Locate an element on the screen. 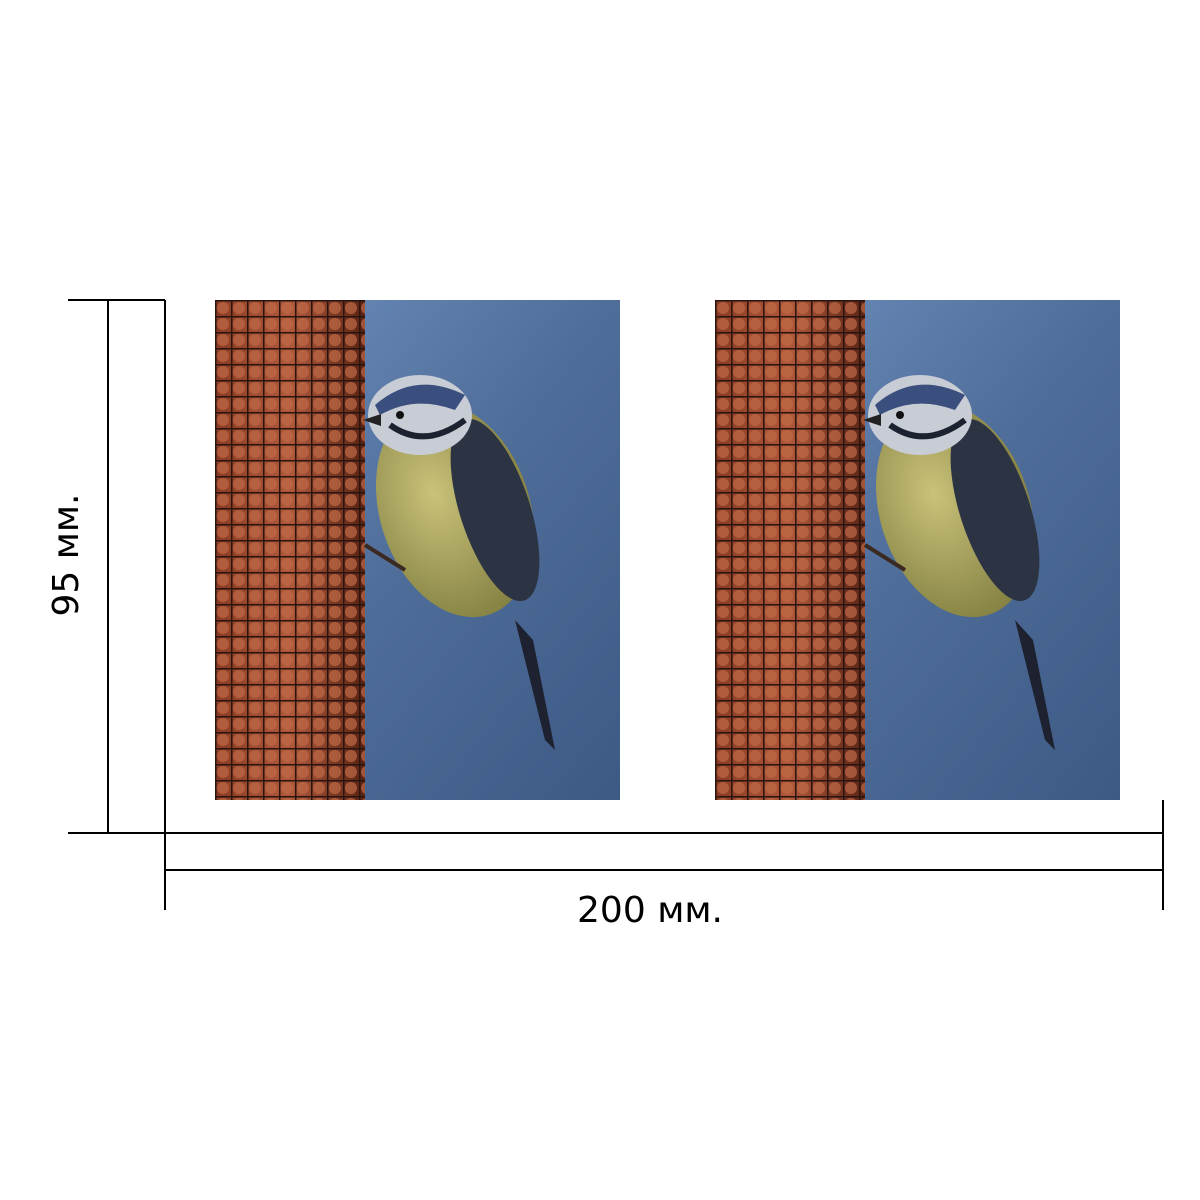 The image size is (1200, 1200). print-image-left is located at coordinates (417, 550).